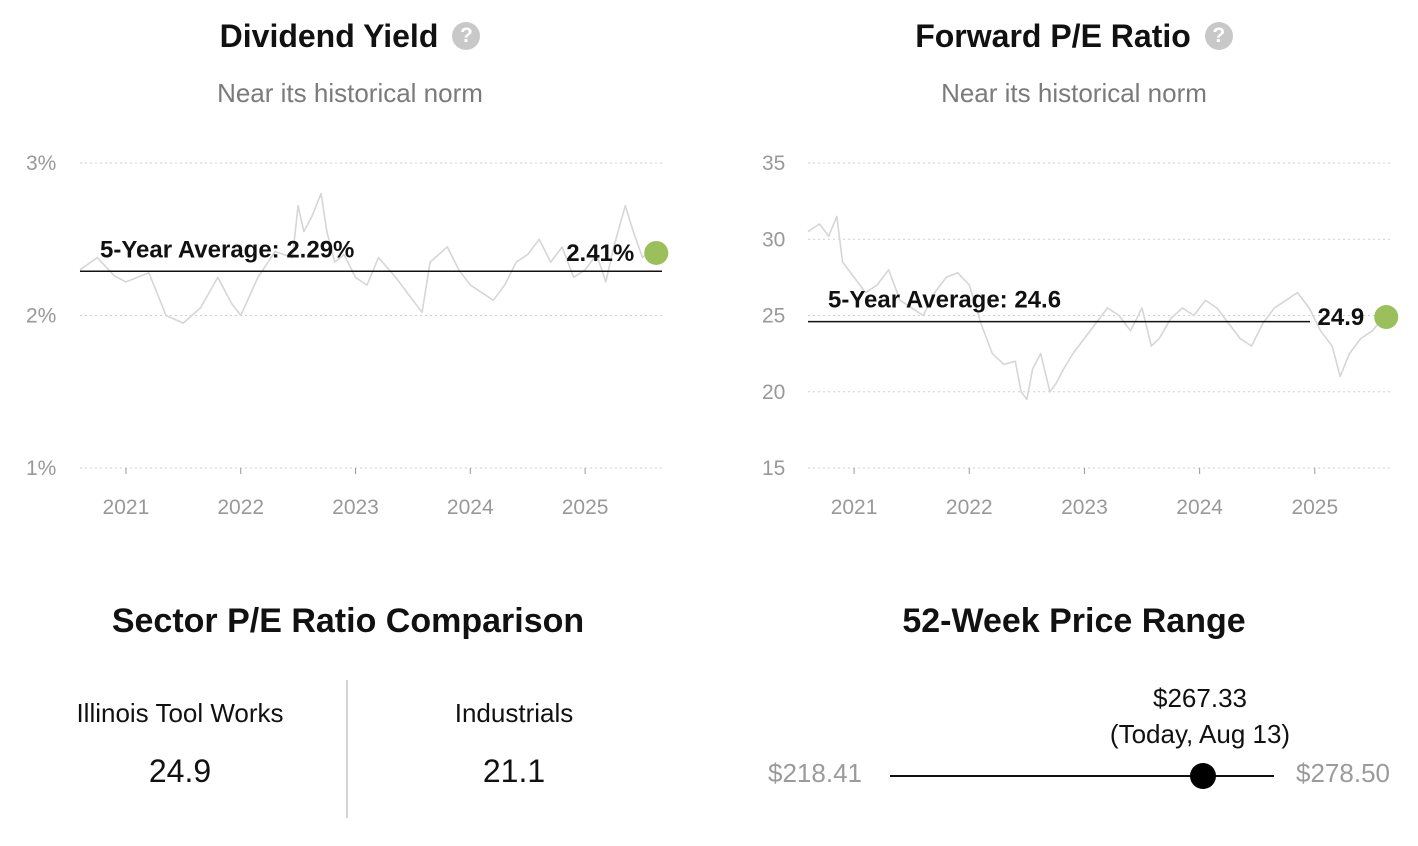 The width and height of the screenshot is (1418, 846). What do you see at coordinates (1200, 716) in the screenshot?
I see `current-price-label: $267.33 (Today, Aug 13)` at bounding box center [1200, 716].